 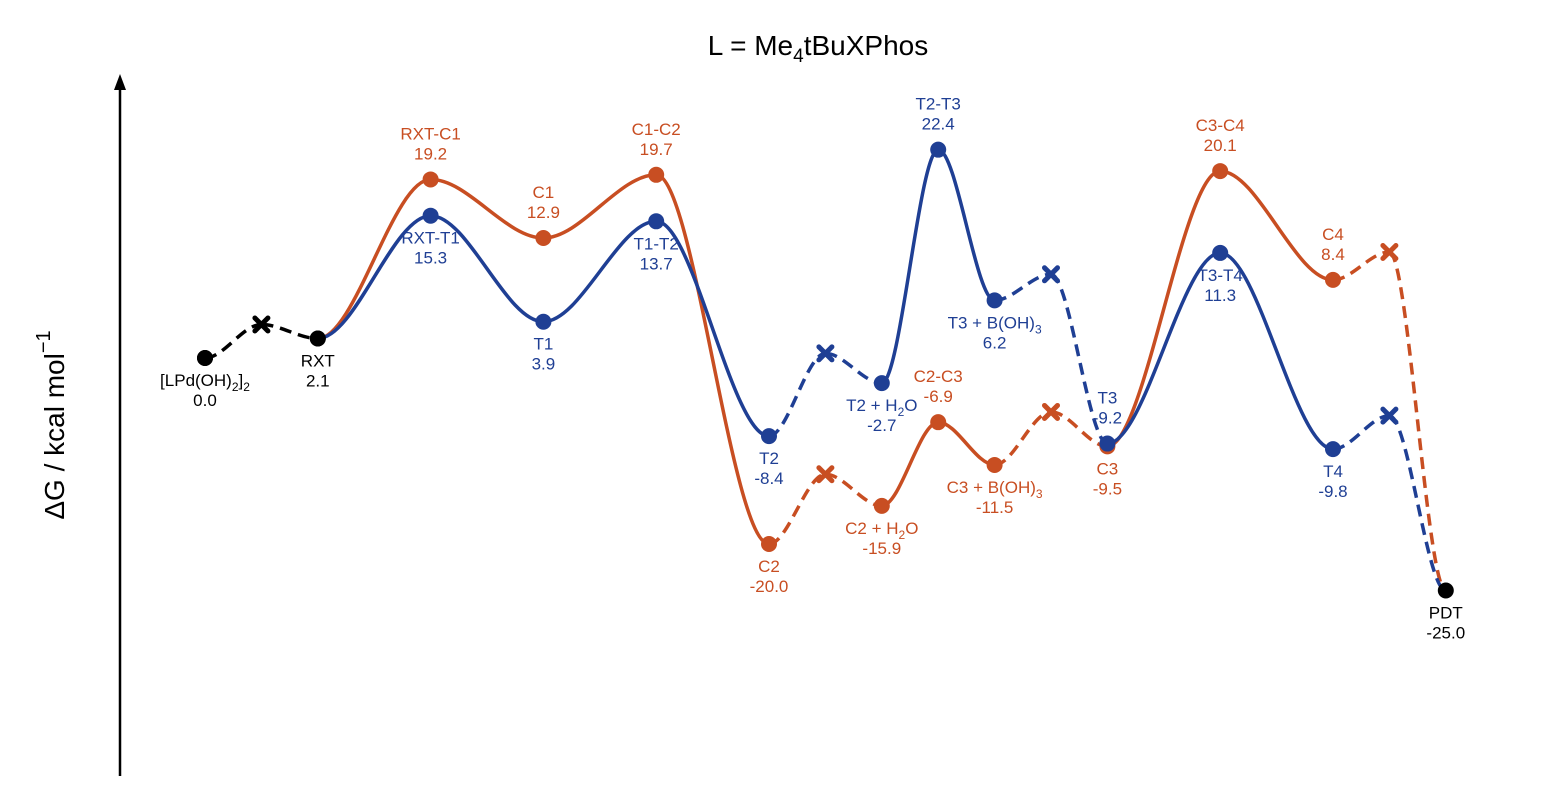 I want to click on point-label-name: T1-T2, so click(x=656, y=243).